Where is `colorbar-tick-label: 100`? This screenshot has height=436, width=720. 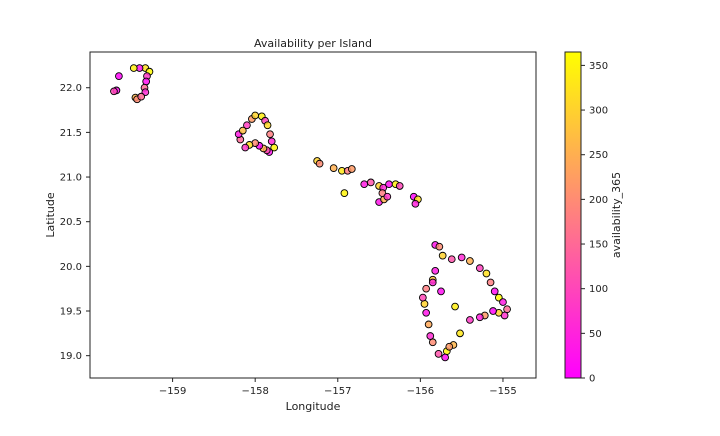 colorbar-tick-label: 100 is located at coordinates (598, 289).